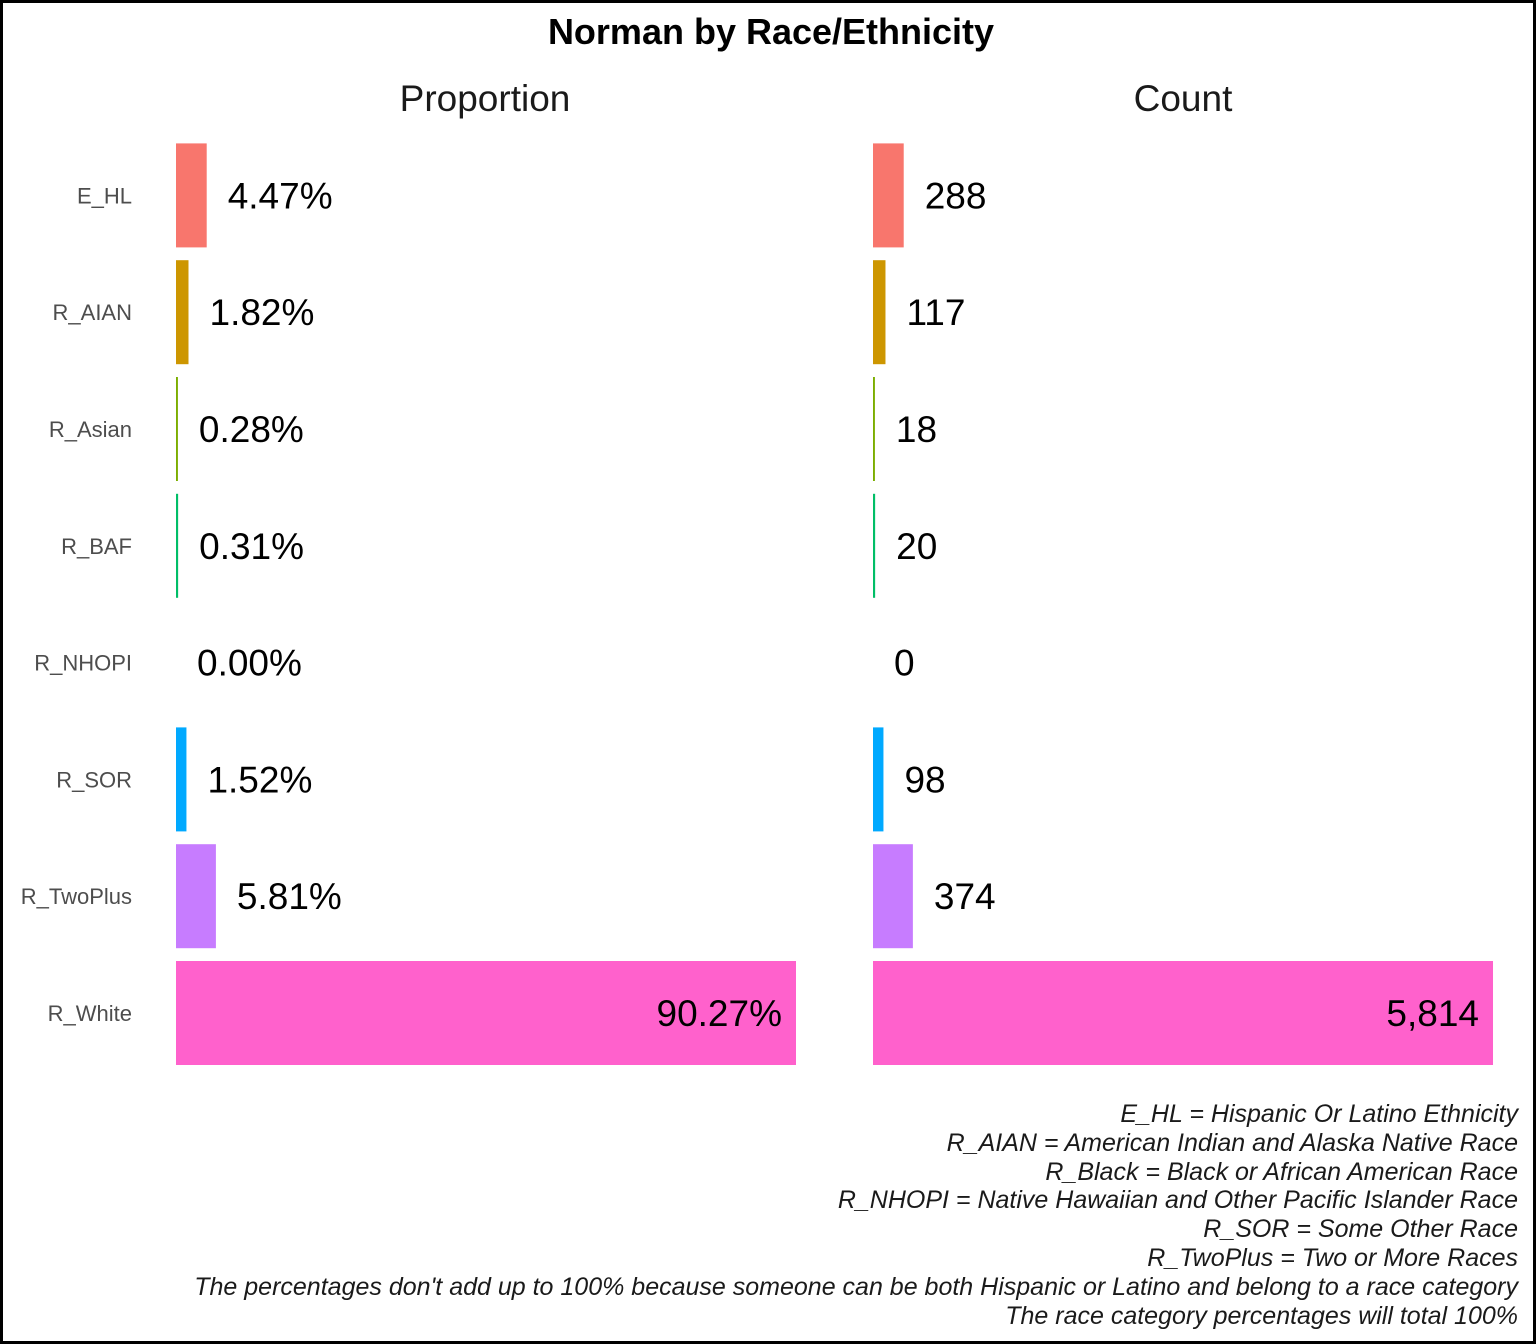 The image size is (1536, 1344). What do you see at coordinates (965, 896) in the screenshot?
I see `data-label: 374` at bounding box center [965, 896].